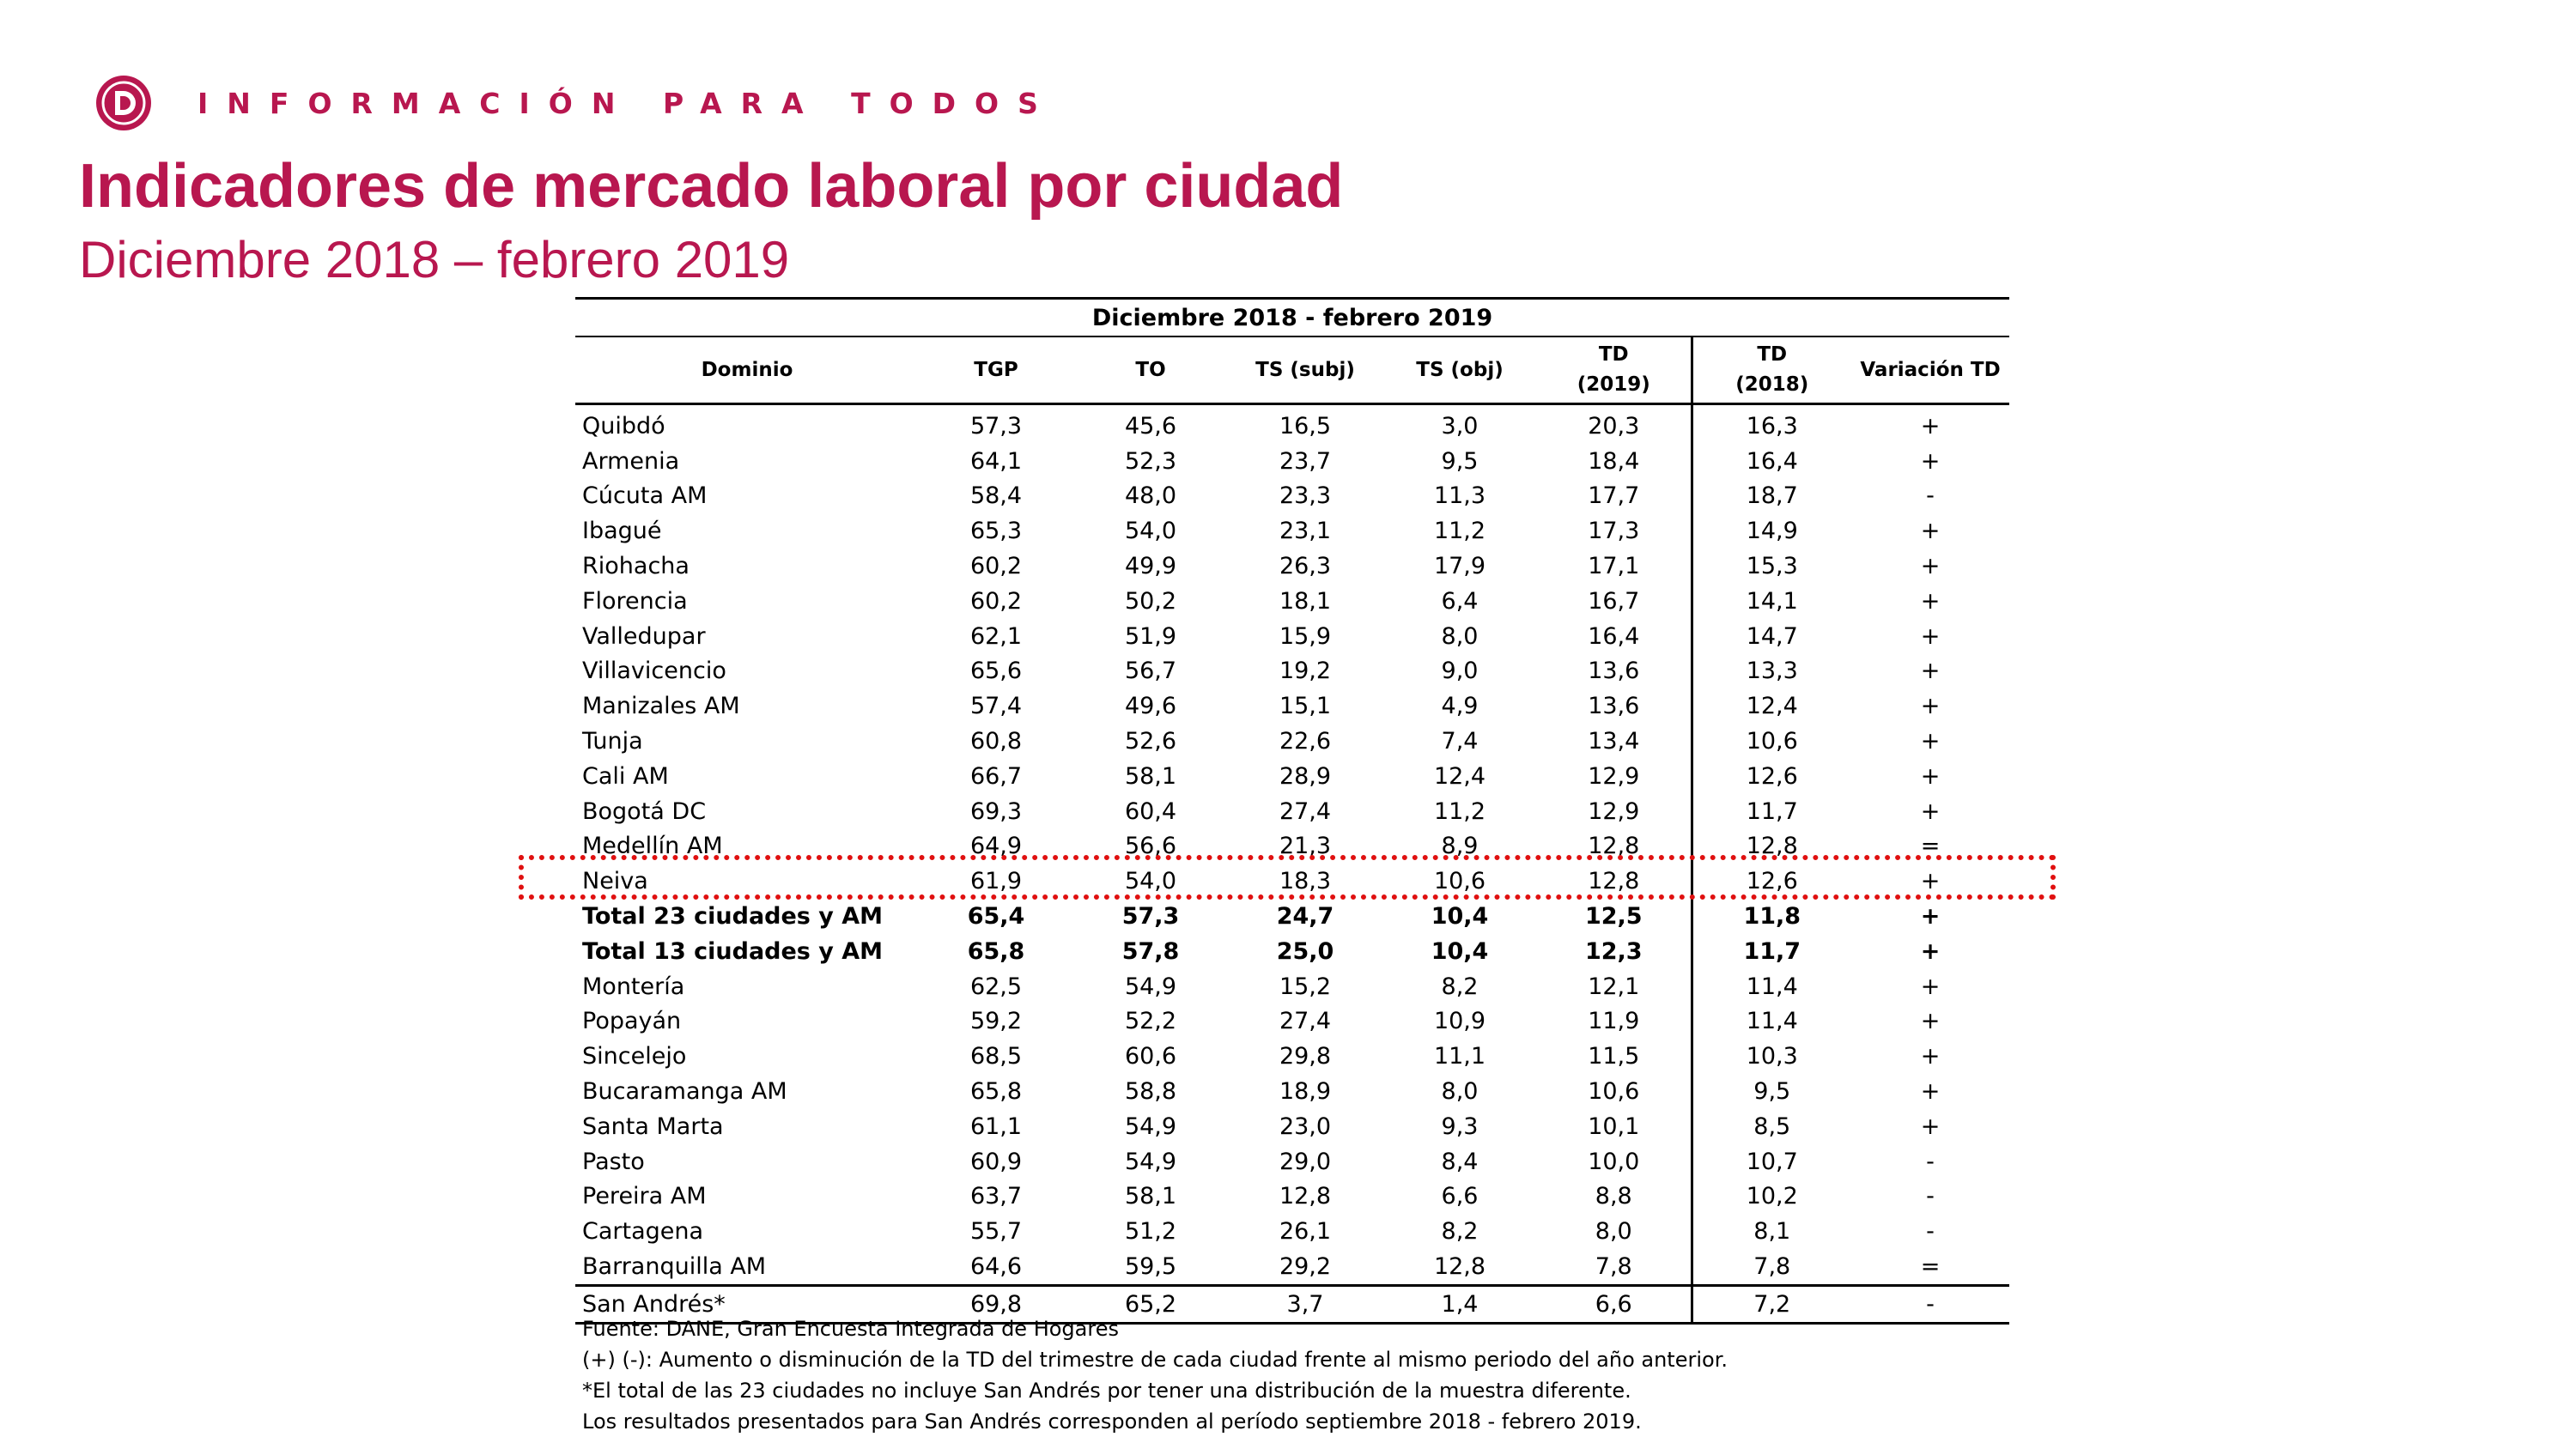 The width and height of the screenshot is (2576, 1449). What do you see at coordinates (1615, 1232) in the screenshot?
I see `cell-td2019: 8,0` at bounding box center [1615, 1232].